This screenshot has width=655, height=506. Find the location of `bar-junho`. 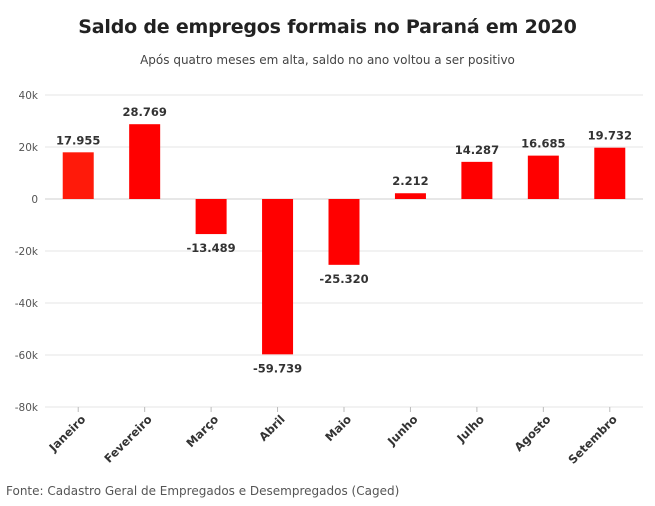

bar-junho is located at coordinates (410, 196).